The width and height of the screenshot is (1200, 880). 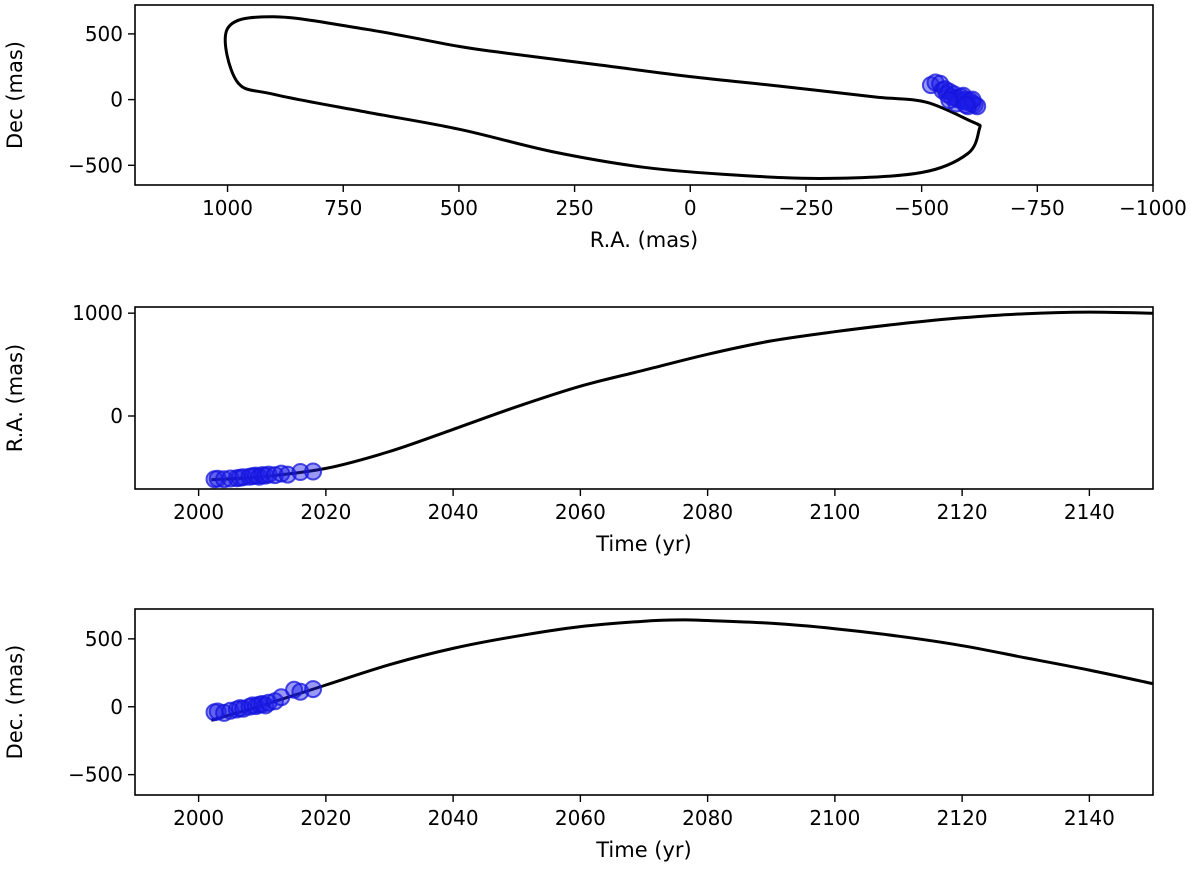 What do you see at coordinates (690, 208) in the screenshot?
I see `x-tick-label-sky-4: 0` at bounding box center [690, 208].